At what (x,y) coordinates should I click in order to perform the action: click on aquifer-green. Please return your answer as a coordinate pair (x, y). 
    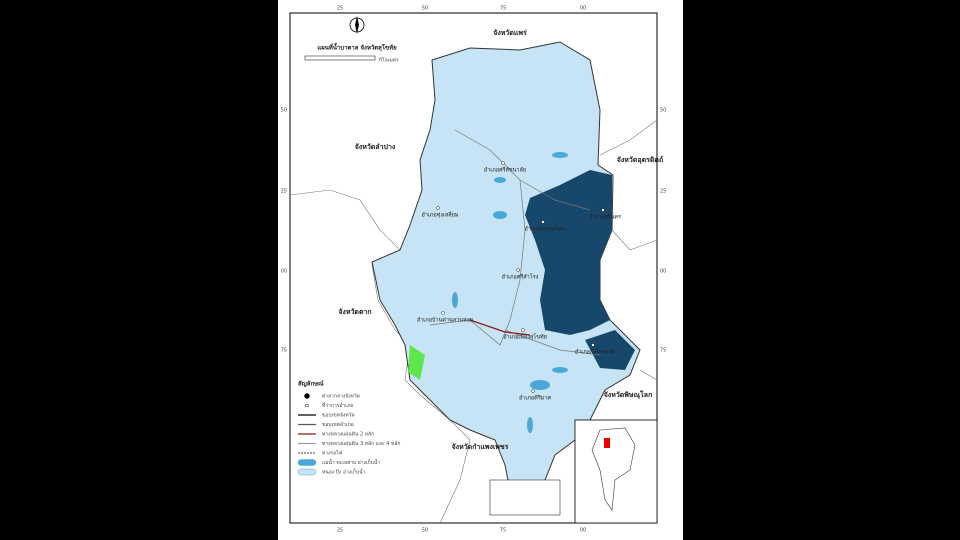
    Looking at the image, I should click on (416, 362).